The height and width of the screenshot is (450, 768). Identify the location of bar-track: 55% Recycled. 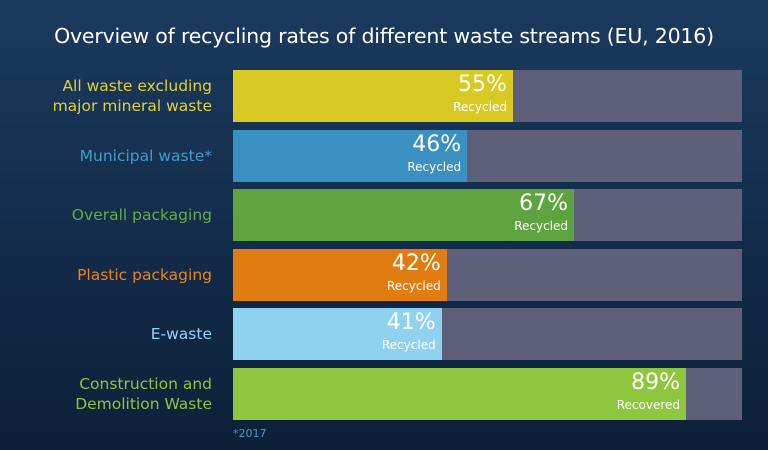
(487, 96).